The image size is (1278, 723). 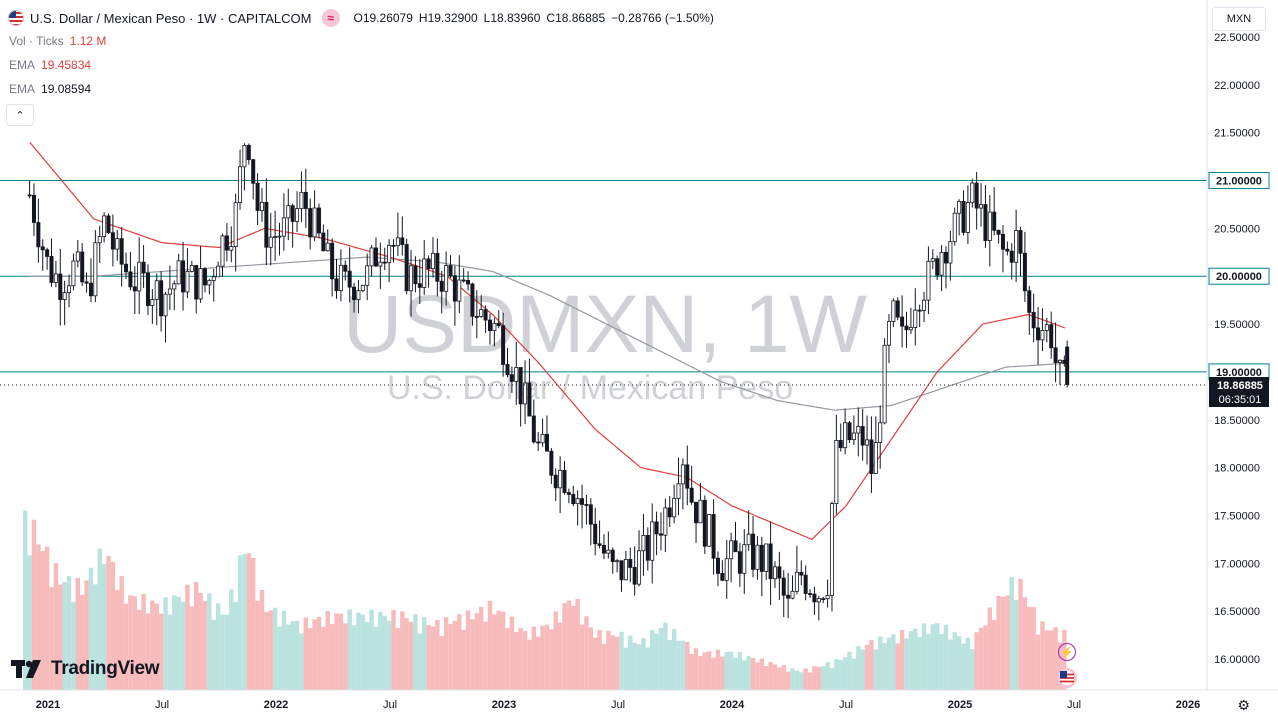 I want to click on ema50-legend: EMA 19.45834, so click(x=50, y=65).